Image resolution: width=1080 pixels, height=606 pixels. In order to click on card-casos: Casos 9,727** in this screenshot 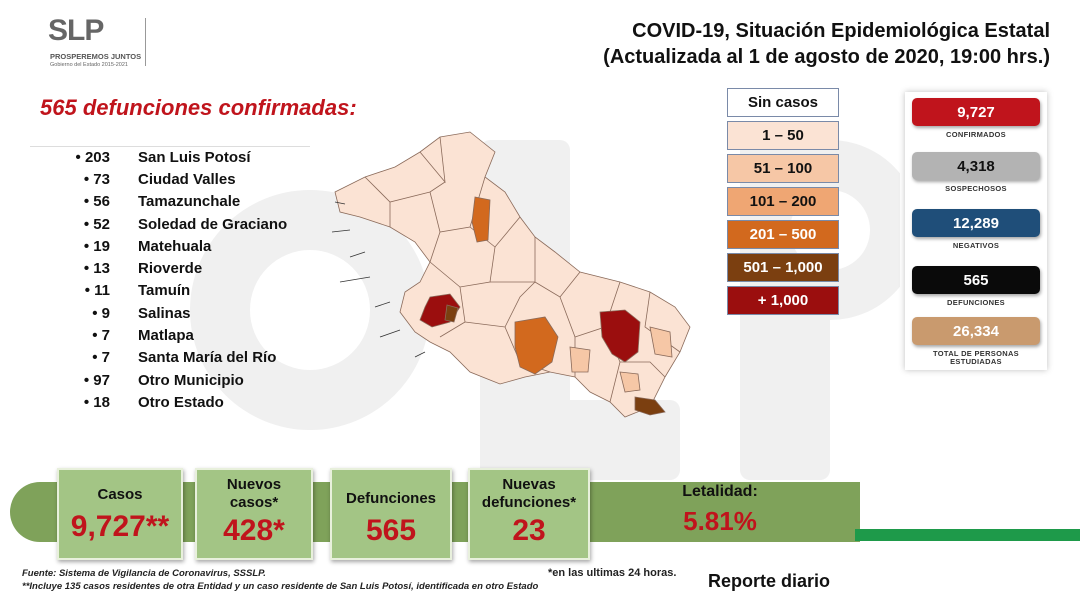, I will do `click(120, 514)`.